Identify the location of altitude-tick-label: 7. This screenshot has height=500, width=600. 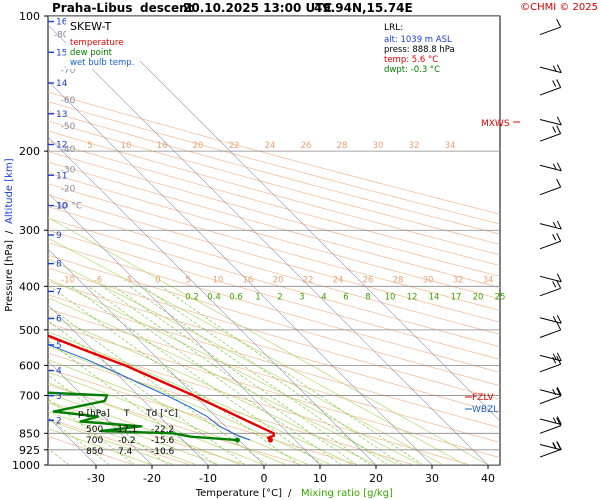
(59, 292).